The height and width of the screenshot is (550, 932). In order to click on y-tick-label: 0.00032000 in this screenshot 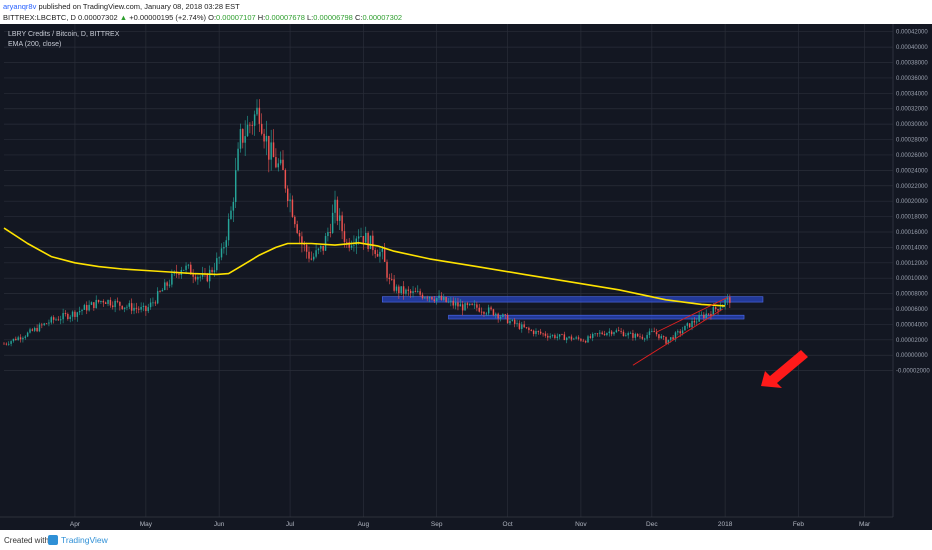, I will do `click(912, 110)`.